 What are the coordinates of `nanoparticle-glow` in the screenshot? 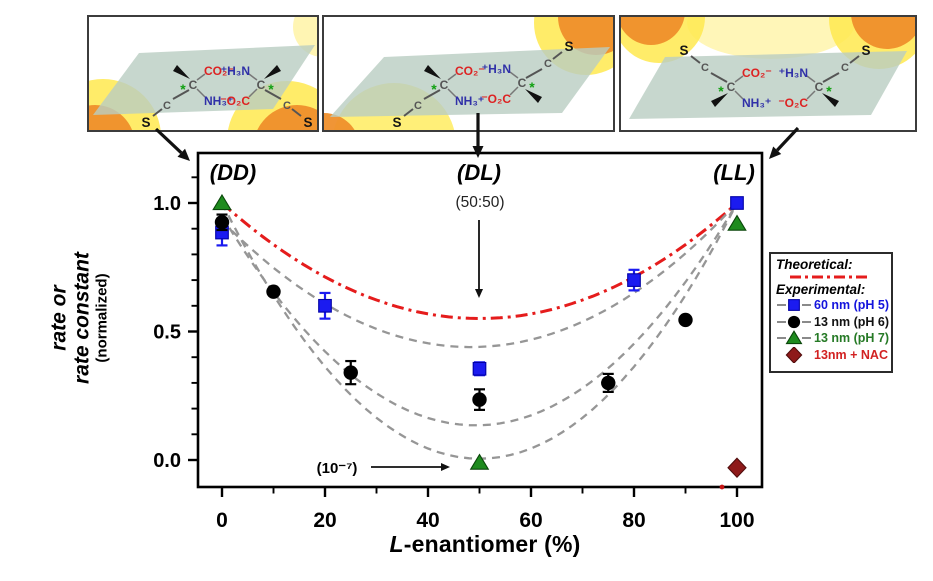 It's located at (771, 38).